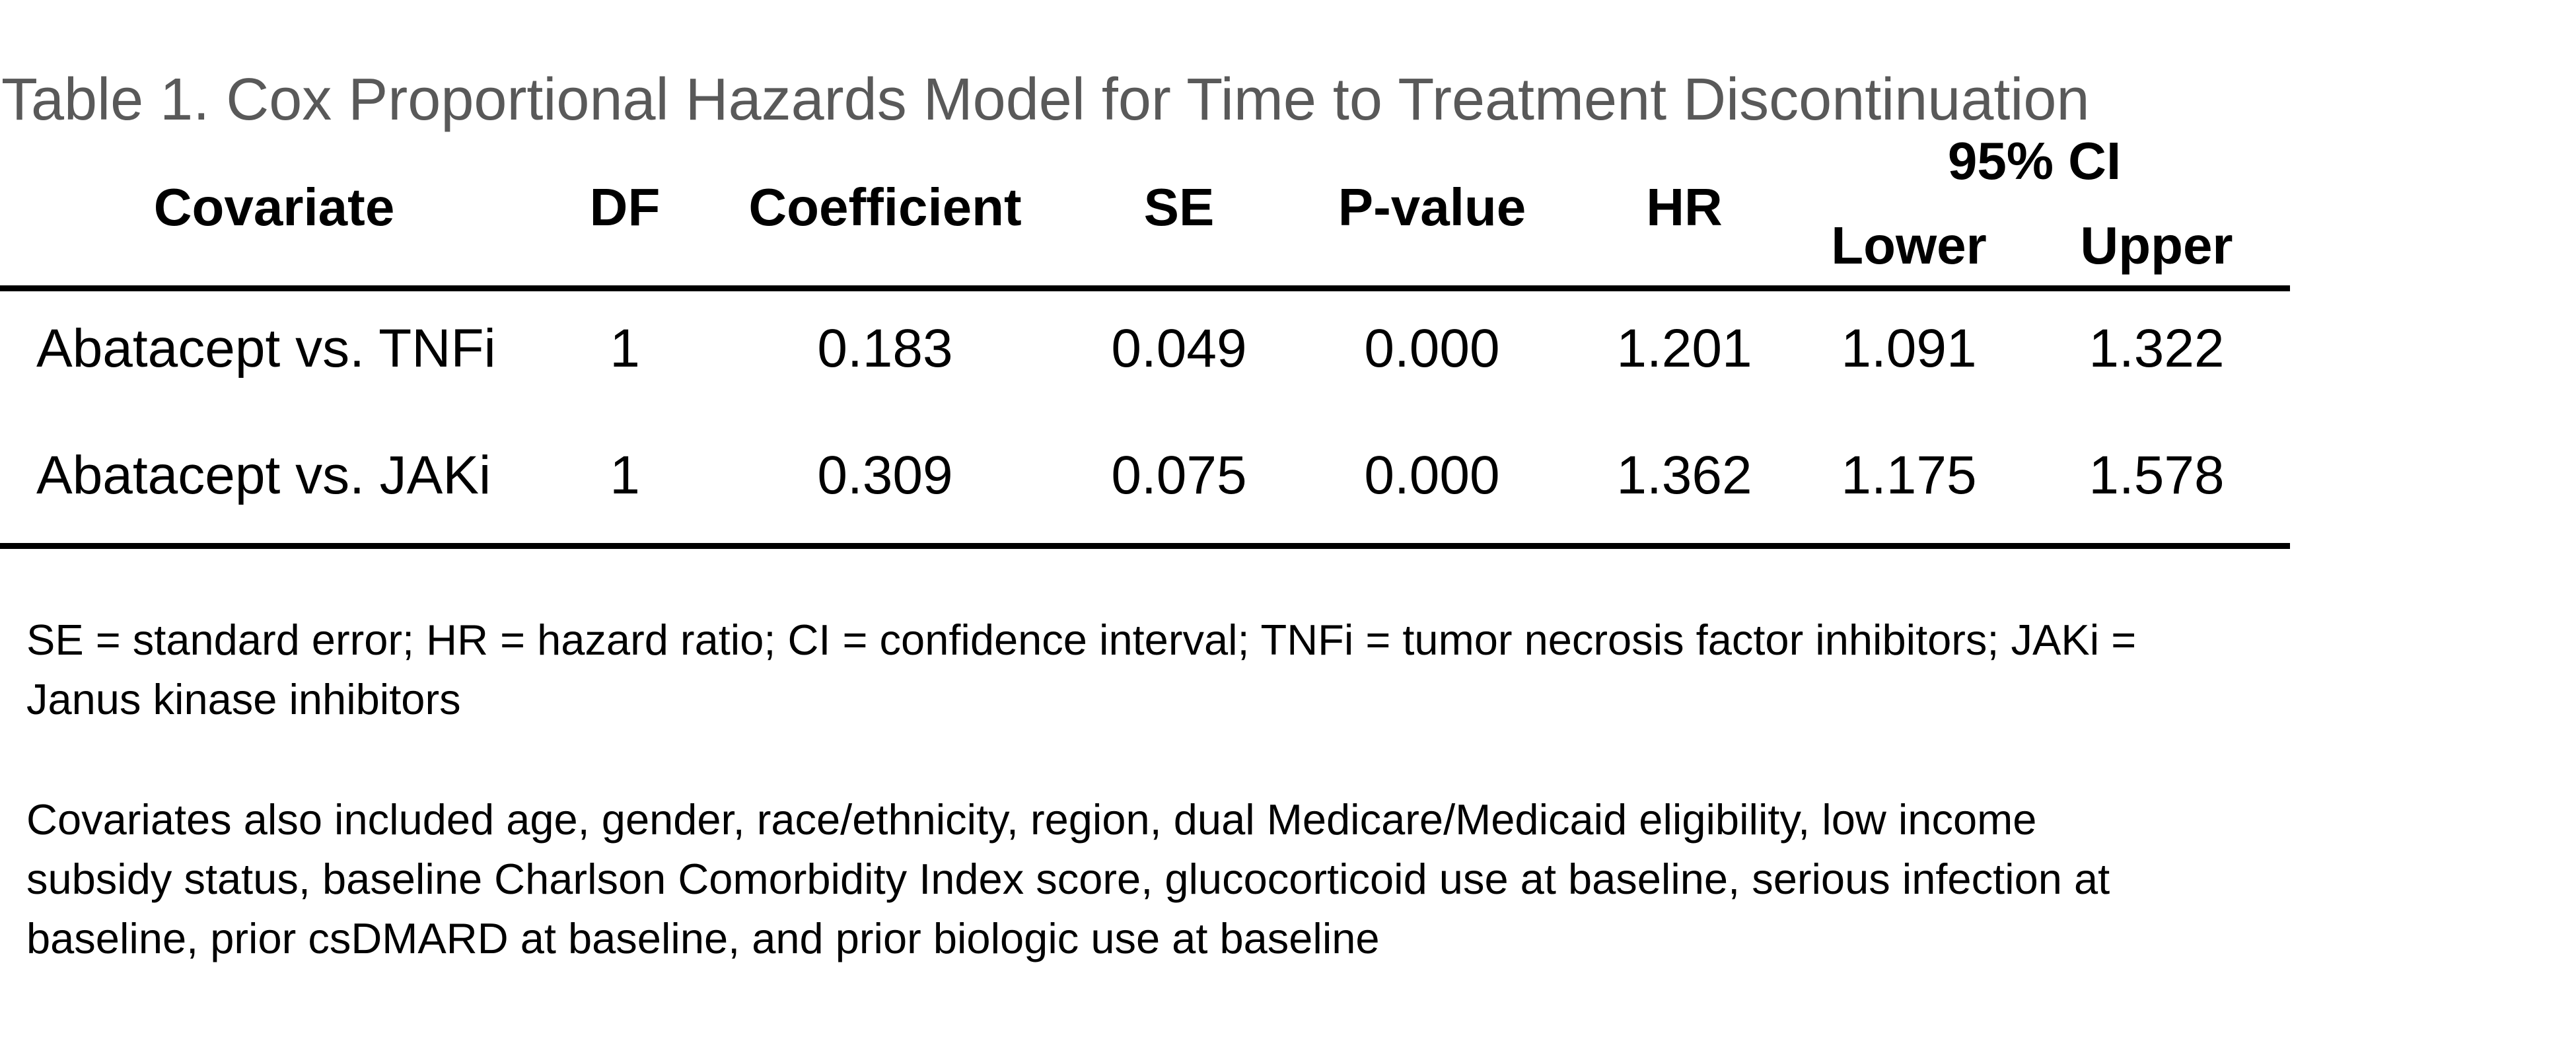 The width and height of the screenshot is (2576, 1047). Describe the element at coordinates (1179, 207) in the screenshot. I see `column-header-se: SE` at that location.